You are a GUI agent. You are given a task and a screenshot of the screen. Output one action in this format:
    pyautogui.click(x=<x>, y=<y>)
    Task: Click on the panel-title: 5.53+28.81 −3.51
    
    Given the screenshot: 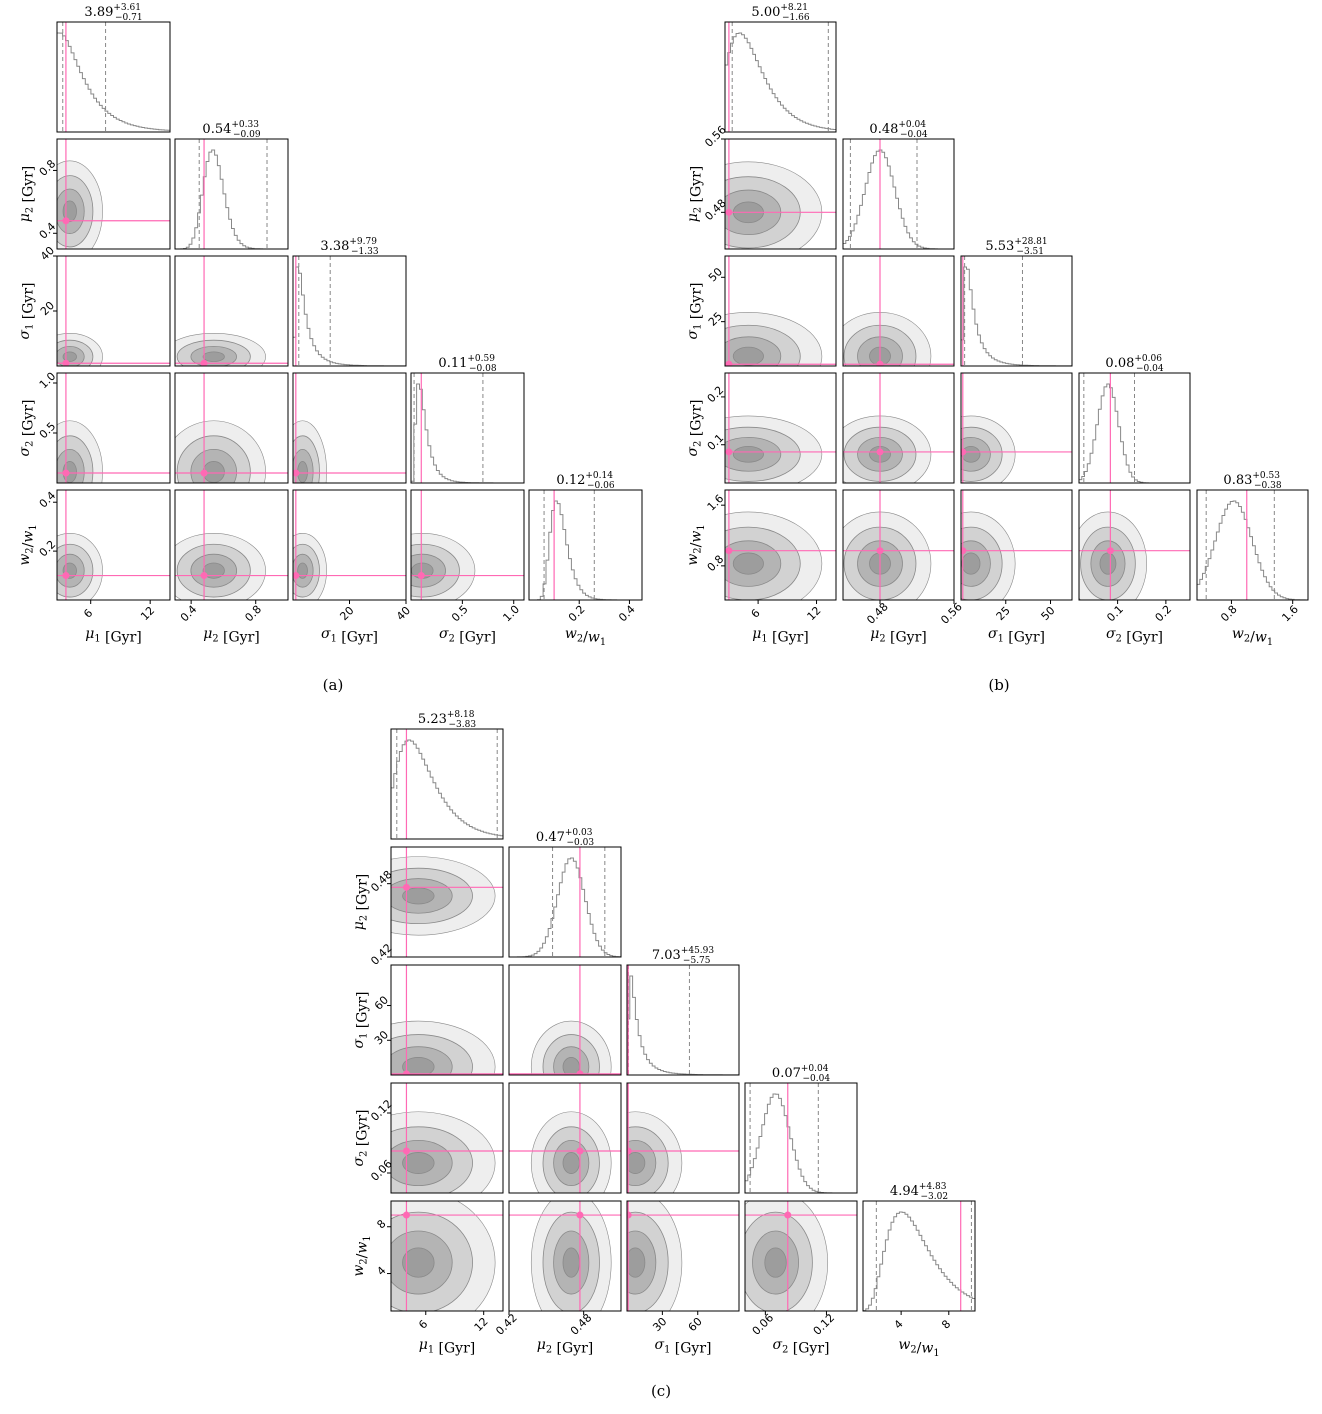 What is the action you would take?
    pyautogui.click(x=1016, y=247)
    